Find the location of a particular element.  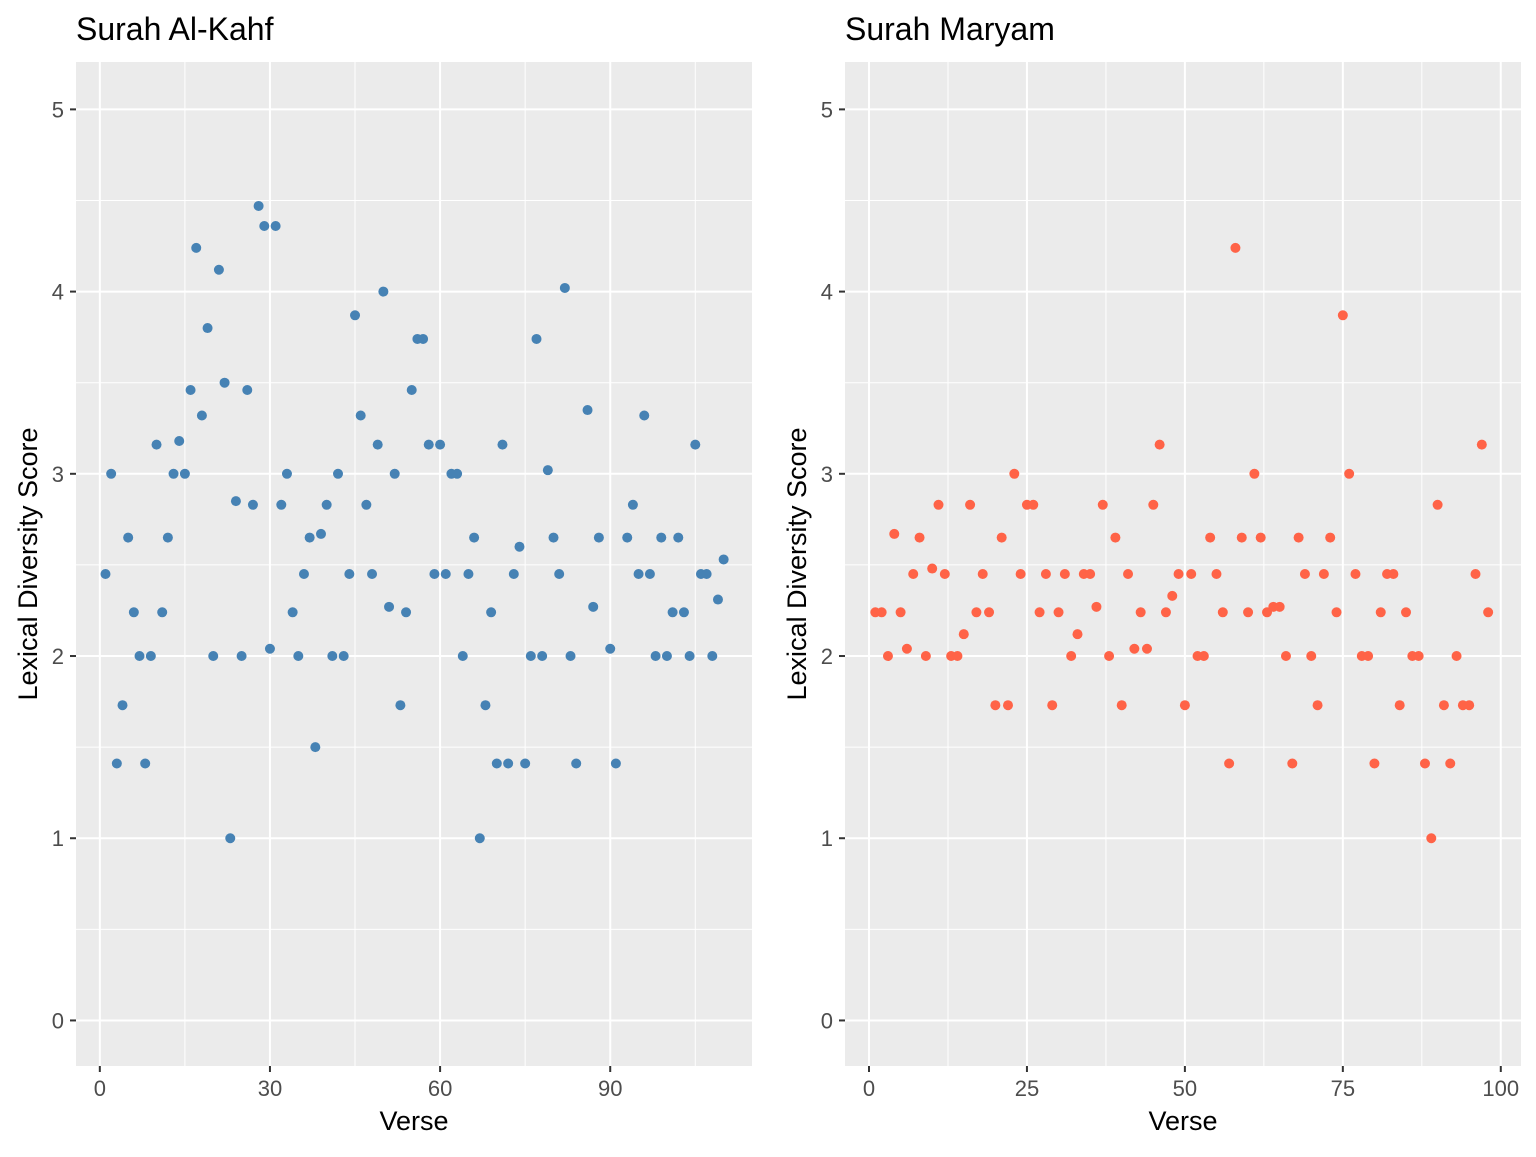

x-tick-label: 60 is located at coordinates (440, 1088).